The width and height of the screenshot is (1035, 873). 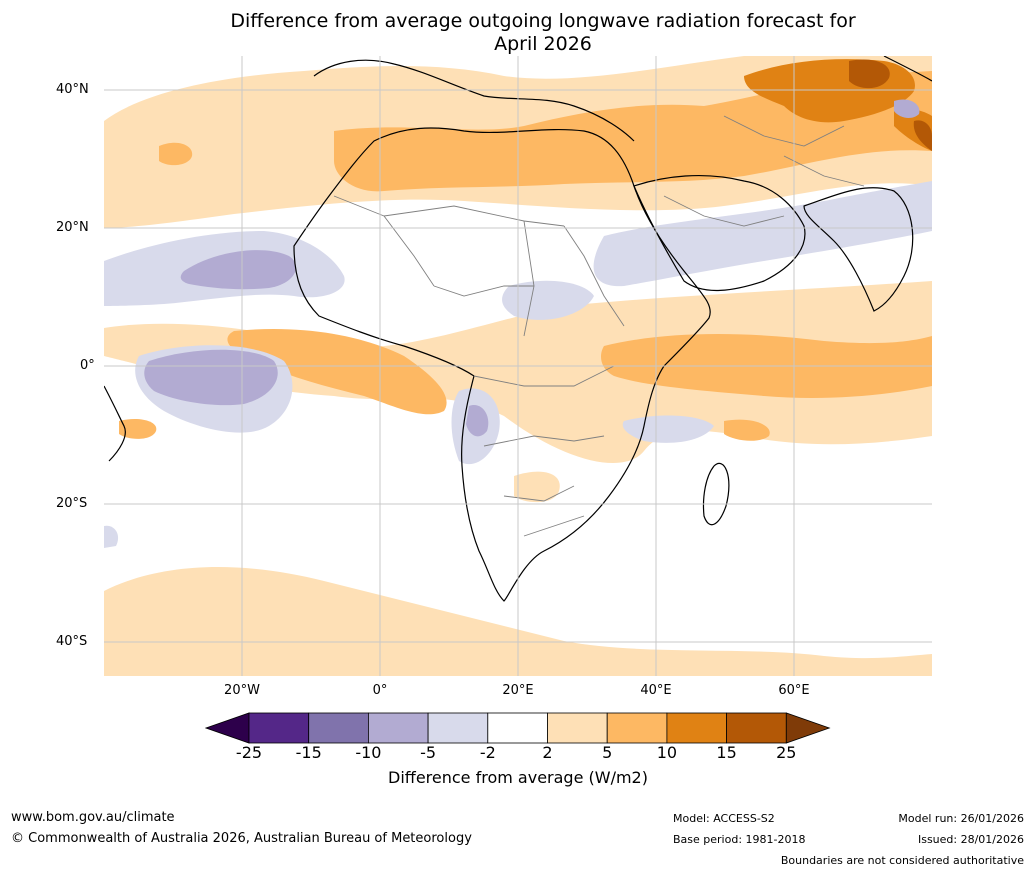 What do you see at coordinates (249, 752) in the screenshot?
I see `colorbar-tick-label: -25` at bounding box center [249, 752].